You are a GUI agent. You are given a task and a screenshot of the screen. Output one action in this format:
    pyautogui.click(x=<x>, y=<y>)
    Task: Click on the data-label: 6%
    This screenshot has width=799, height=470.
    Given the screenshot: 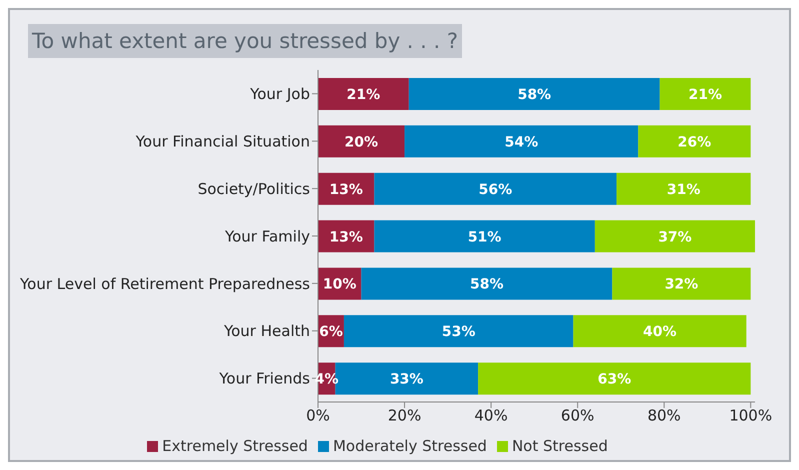 What is the action you would take?
    pyautogui.click(x=331, y=332)
    